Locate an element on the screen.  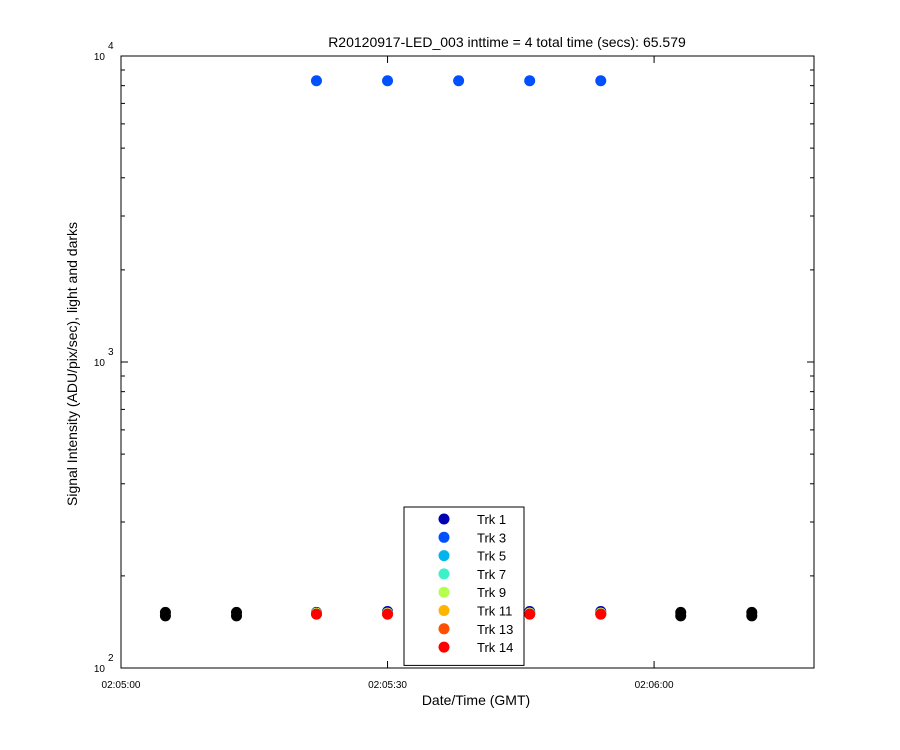
legend-entry-label: Trk 13 is located at coordinates (495, 629).